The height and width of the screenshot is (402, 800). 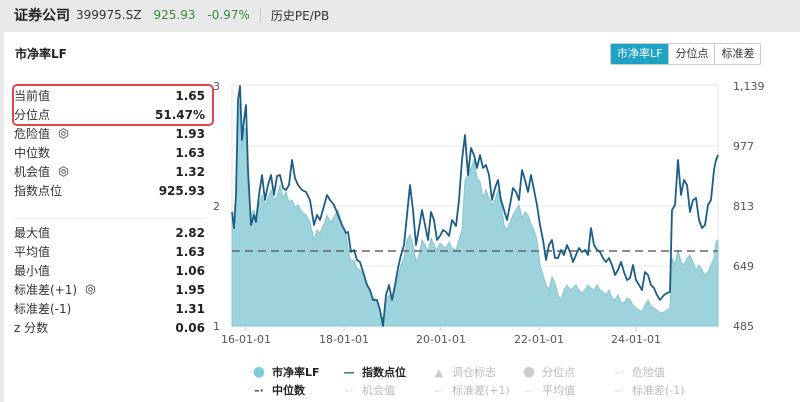 What do you see at coordinates (441, 328) in the screenshot?
I see `x-axis-ticks` at bounding box center [441, 328].